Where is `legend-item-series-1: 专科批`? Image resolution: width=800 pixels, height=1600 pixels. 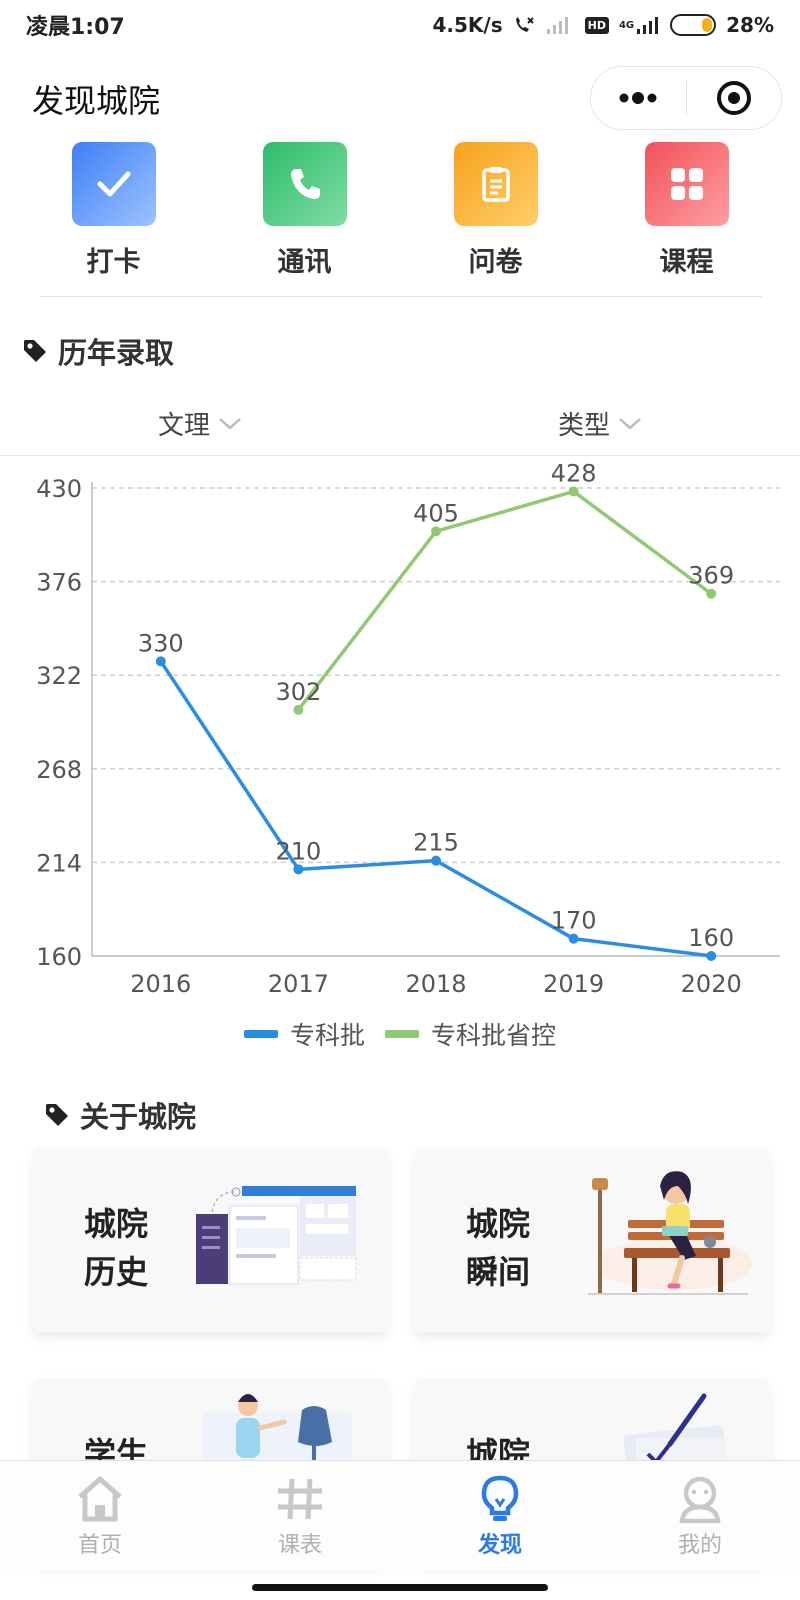
legend-item-series-1: 专科批 is located at coordinates (304, 1034).